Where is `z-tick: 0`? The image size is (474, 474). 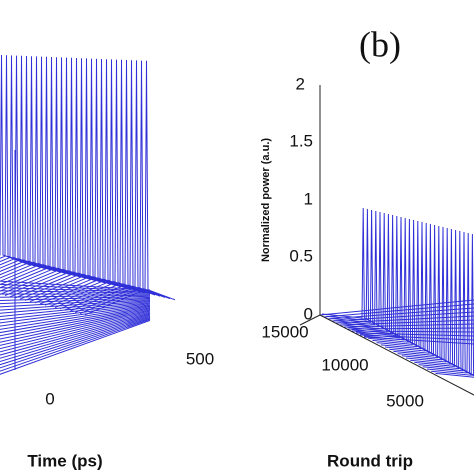
z-tick: 0 is located at coordinates (308, 313).